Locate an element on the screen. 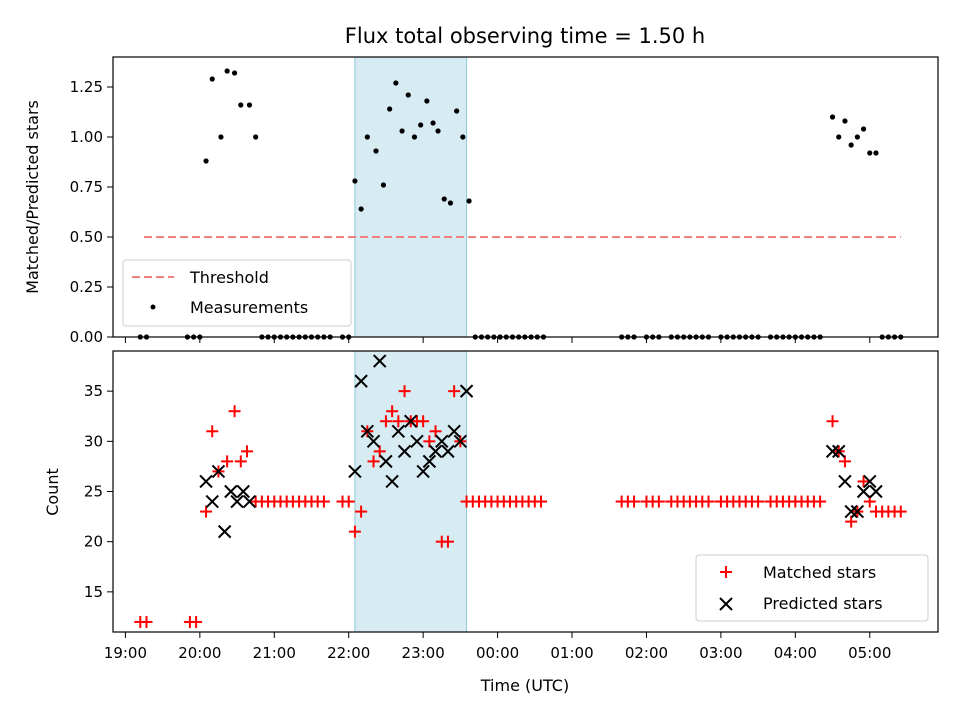 The height and width of the screenshot is (720, 960). top-y-axis: 0.00 0.25 0.50 0.75 1.00 1.25 is located at coordinates (91, 212).